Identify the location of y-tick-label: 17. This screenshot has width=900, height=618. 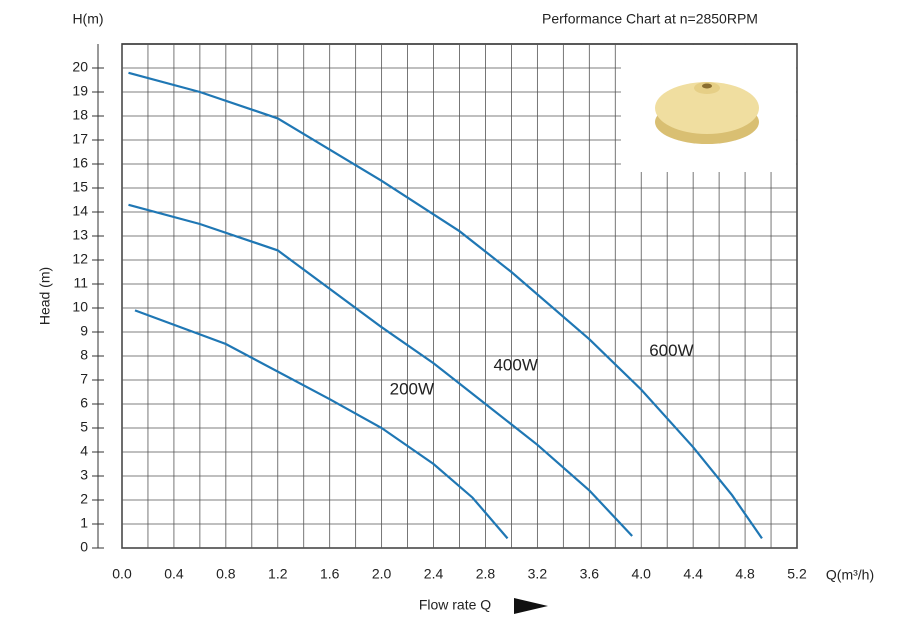
(80, 139).